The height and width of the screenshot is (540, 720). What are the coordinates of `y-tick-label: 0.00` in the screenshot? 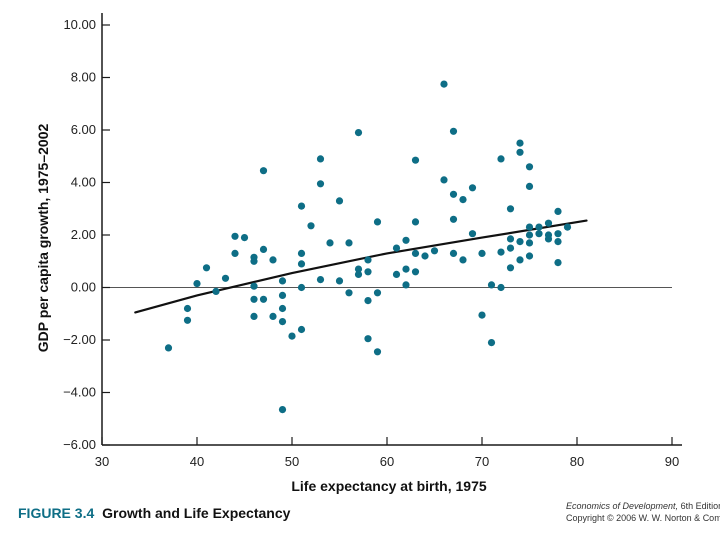 It's located at (83, 287).